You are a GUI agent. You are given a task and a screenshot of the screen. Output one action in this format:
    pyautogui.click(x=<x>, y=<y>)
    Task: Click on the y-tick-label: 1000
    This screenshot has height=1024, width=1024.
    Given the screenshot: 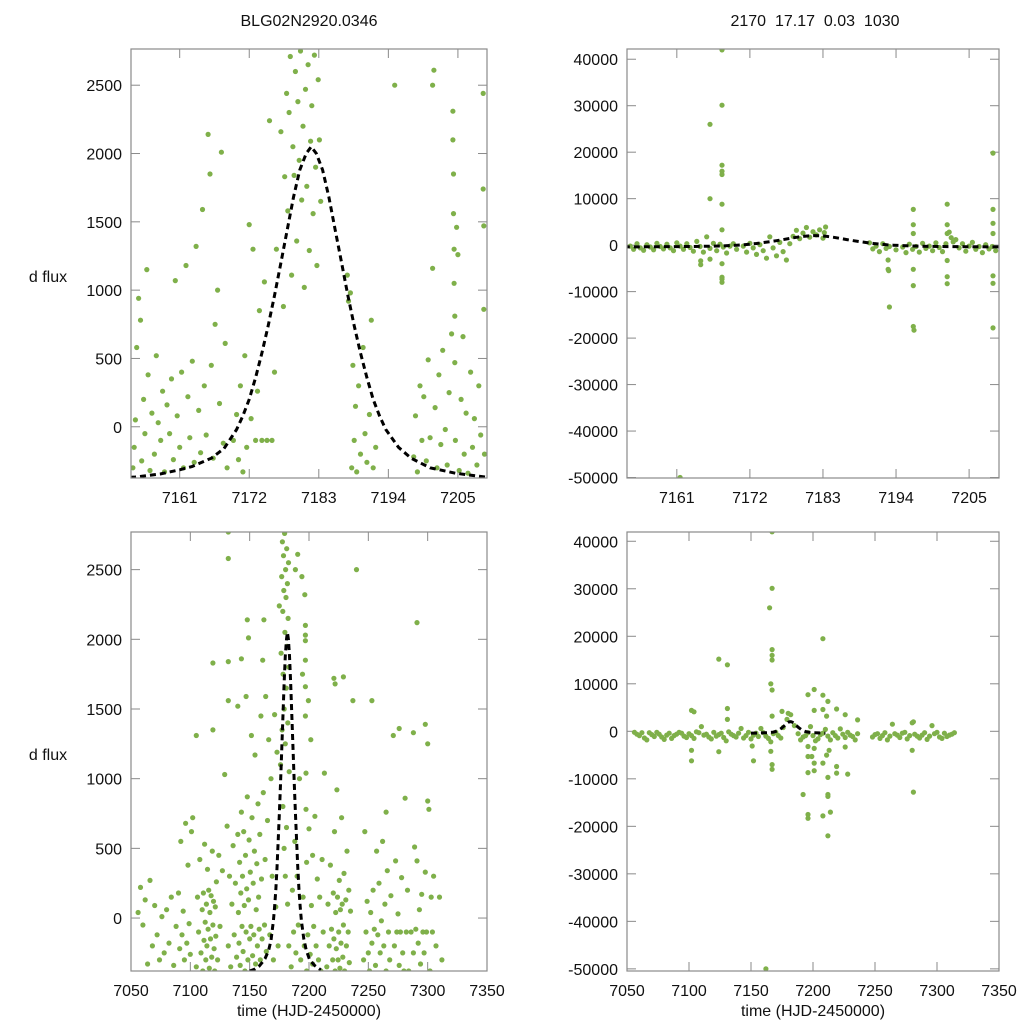 What is the action you would take?
    pyautogui.click(x=104, y=780)
    